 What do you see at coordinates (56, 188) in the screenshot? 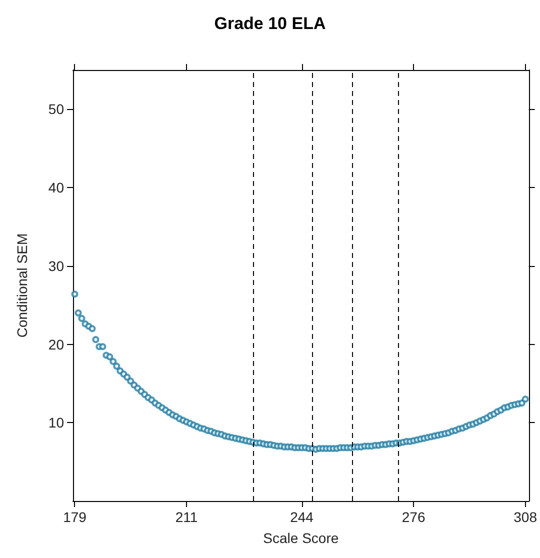
I see `y-tick-label: 40` at bounding box center [56, 188].